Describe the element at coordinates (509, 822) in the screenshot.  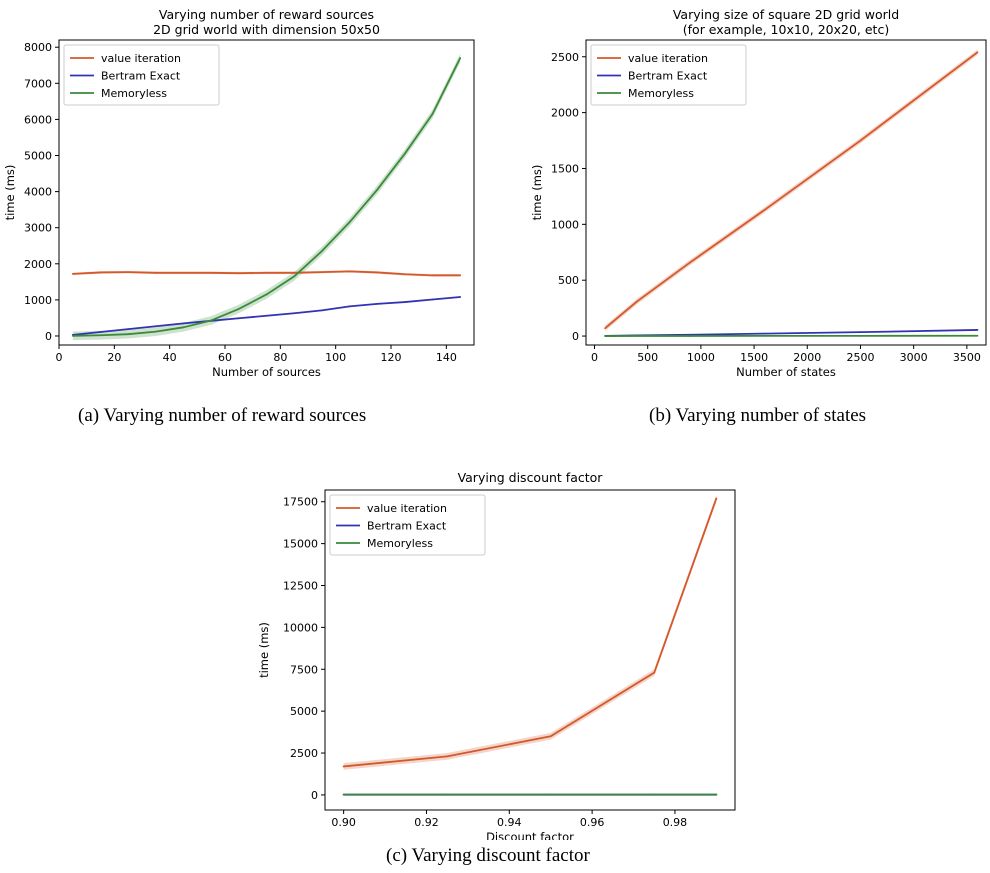
I see `x-tick-label: 0.94` at that location.